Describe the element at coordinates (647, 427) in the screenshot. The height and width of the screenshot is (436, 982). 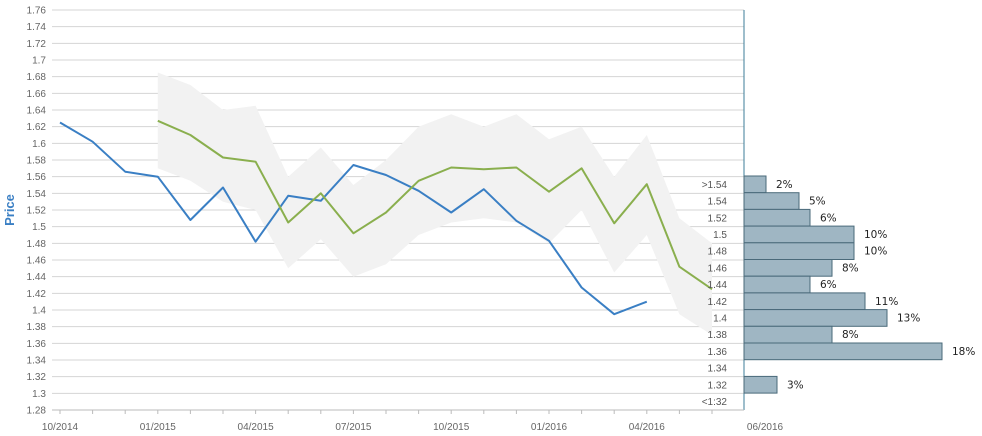
I see `x-tick-label: 04/2016` at that location.